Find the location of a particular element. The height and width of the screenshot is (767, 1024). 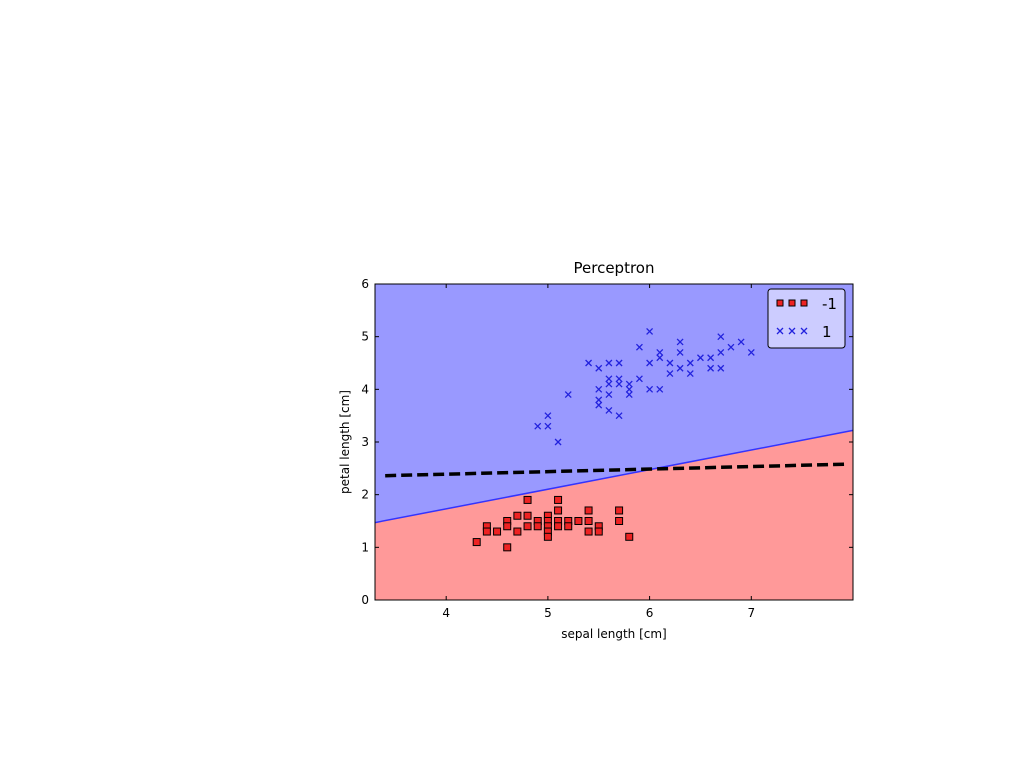

x-tick-label: 5 is located at coordinates (548, 613).